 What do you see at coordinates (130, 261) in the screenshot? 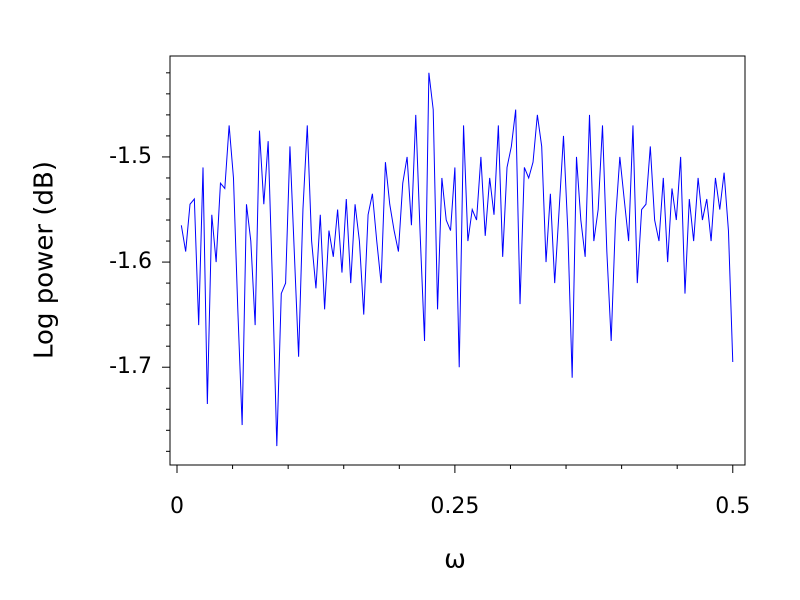
I see `y-tick-label: -1.6` at bounding box center [130, 261].